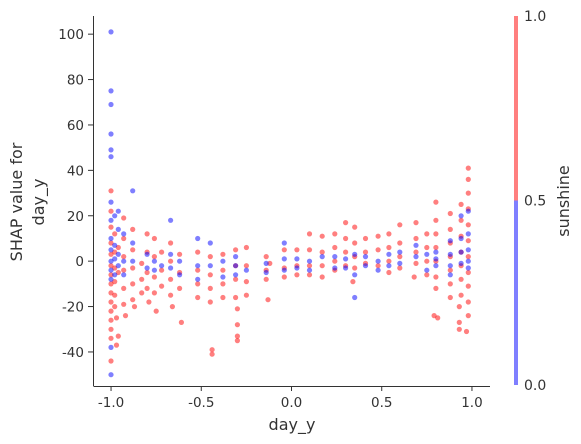  I want to click on y-tick-label: 60, so click(75, 126).